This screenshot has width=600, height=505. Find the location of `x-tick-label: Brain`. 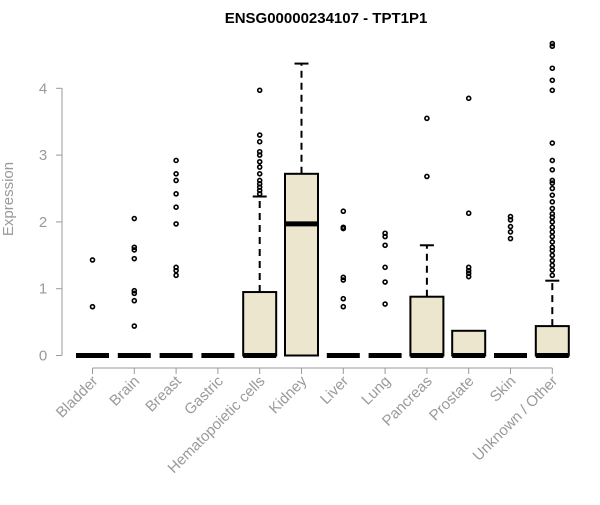

x-tick-label: Brain is located at coordinates (124, 391).